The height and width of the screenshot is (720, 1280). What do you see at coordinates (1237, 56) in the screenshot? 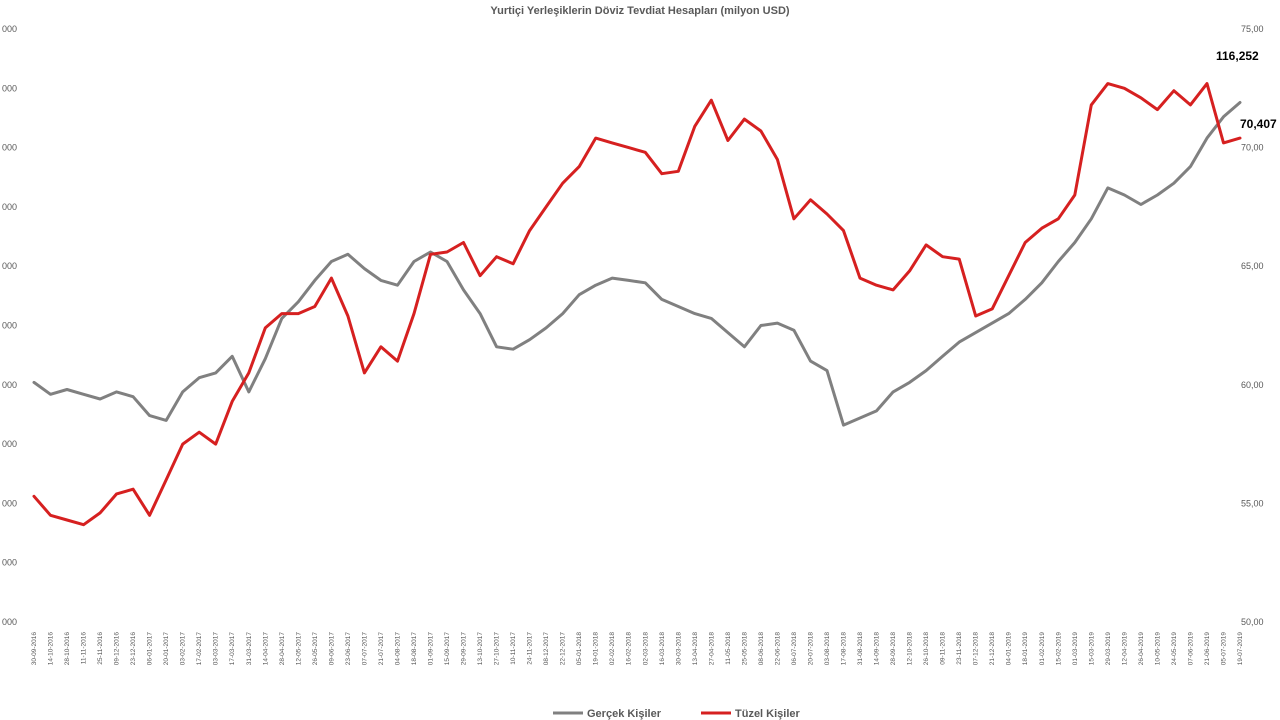
I see `end-label-gercek: 116,252` at bounding box center [1237, 56].